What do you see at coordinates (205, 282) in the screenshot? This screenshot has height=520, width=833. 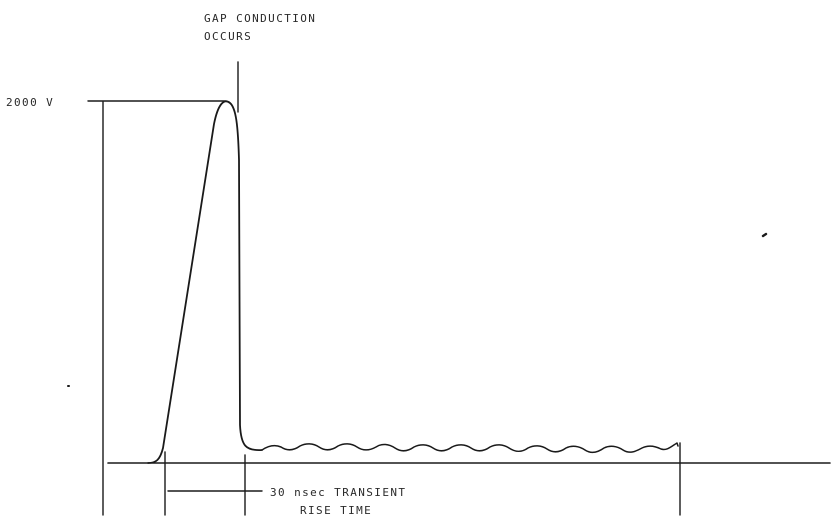 I see `transient-pulse-waveform` at bounding box center [205, 282].